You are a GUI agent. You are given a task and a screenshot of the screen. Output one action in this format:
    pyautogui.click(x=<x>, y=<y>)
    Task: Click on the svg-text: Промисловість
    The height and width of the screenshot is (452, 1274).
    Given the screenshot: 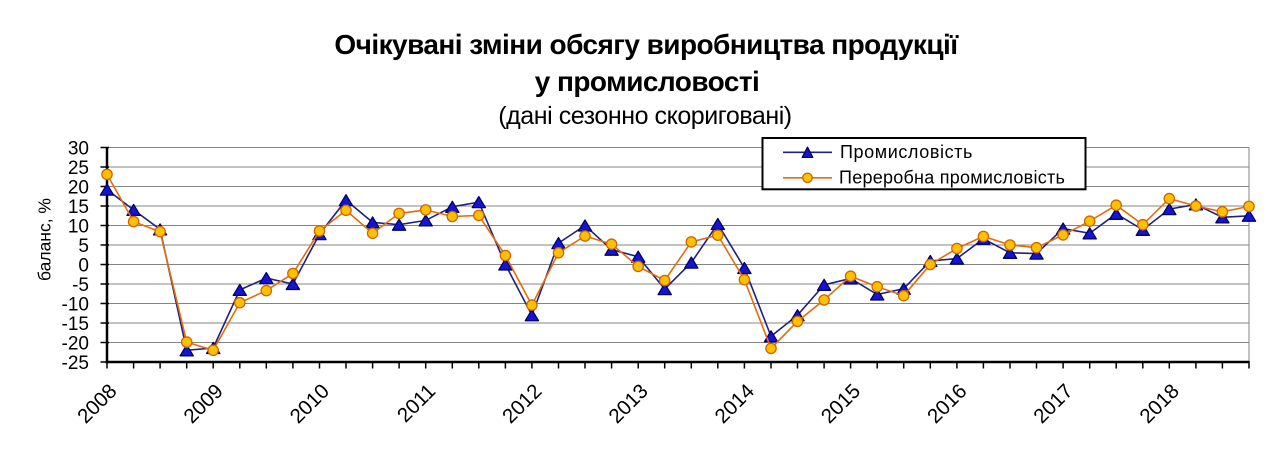 What is the action you would take?
    pyautogui.click(x=906, y=152)
    